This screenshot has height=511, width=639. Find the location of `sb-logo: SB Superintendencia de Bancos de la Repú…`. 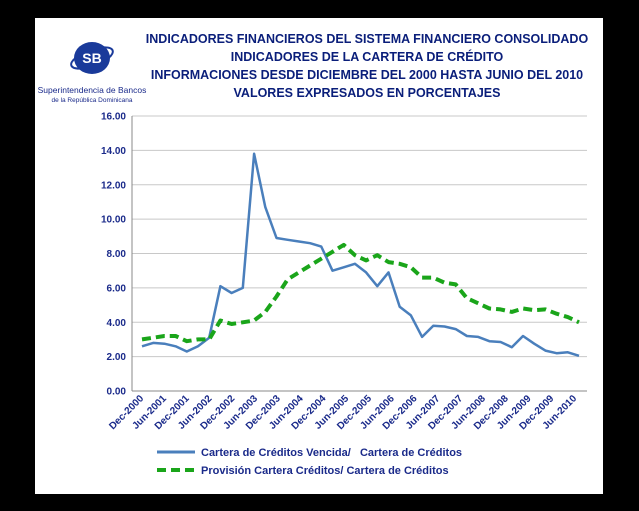

sb-logo: SB Superintendencia de Bancos de la Repú… is located at coordinates (92, 73).